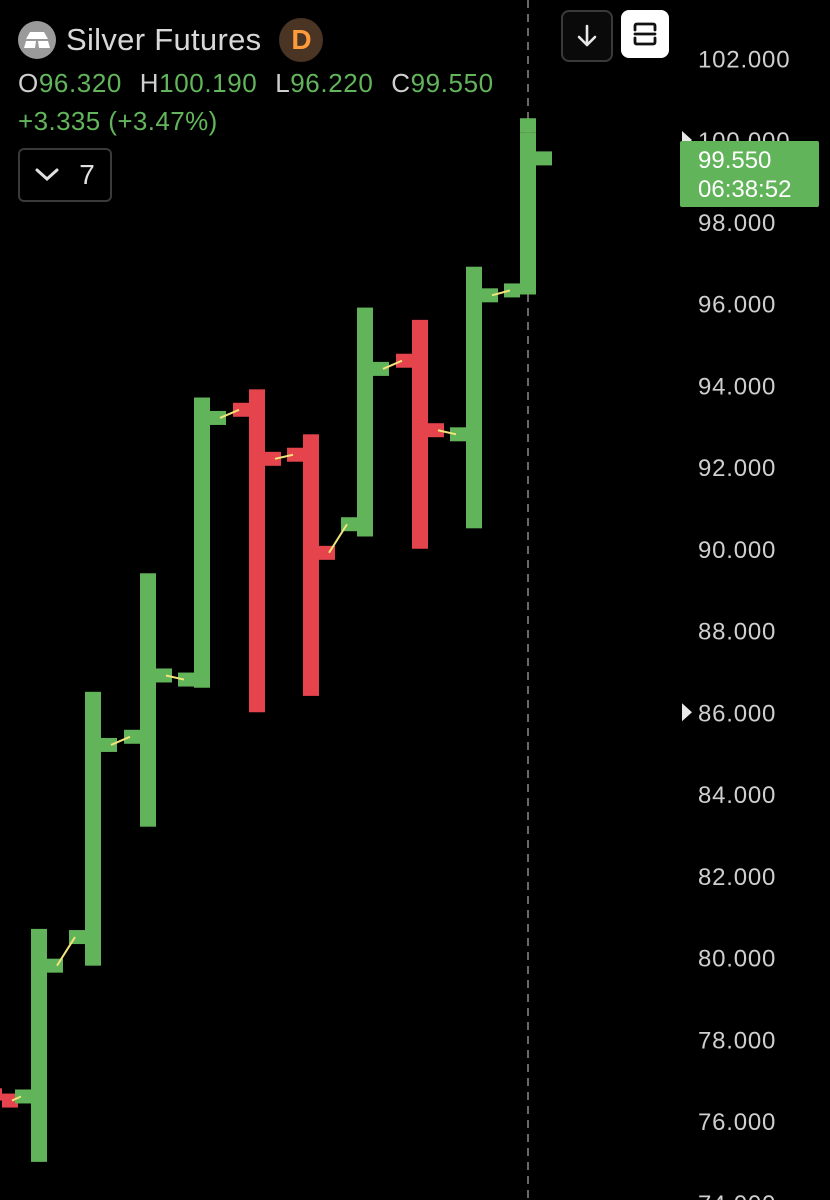 Image resolution: width=830 pixels, height=1200 pixels. I want to click on open-value: 96.320, so click(80, 83).